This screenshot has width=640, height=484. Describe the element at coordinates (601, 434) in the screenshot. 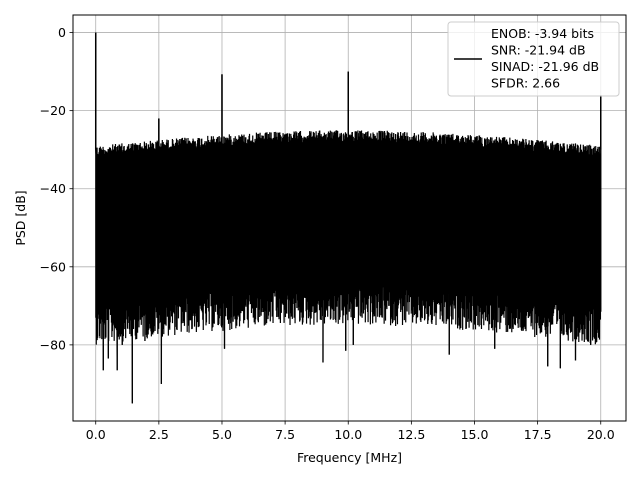

I see `x-tick-label: 20.0` at that location.